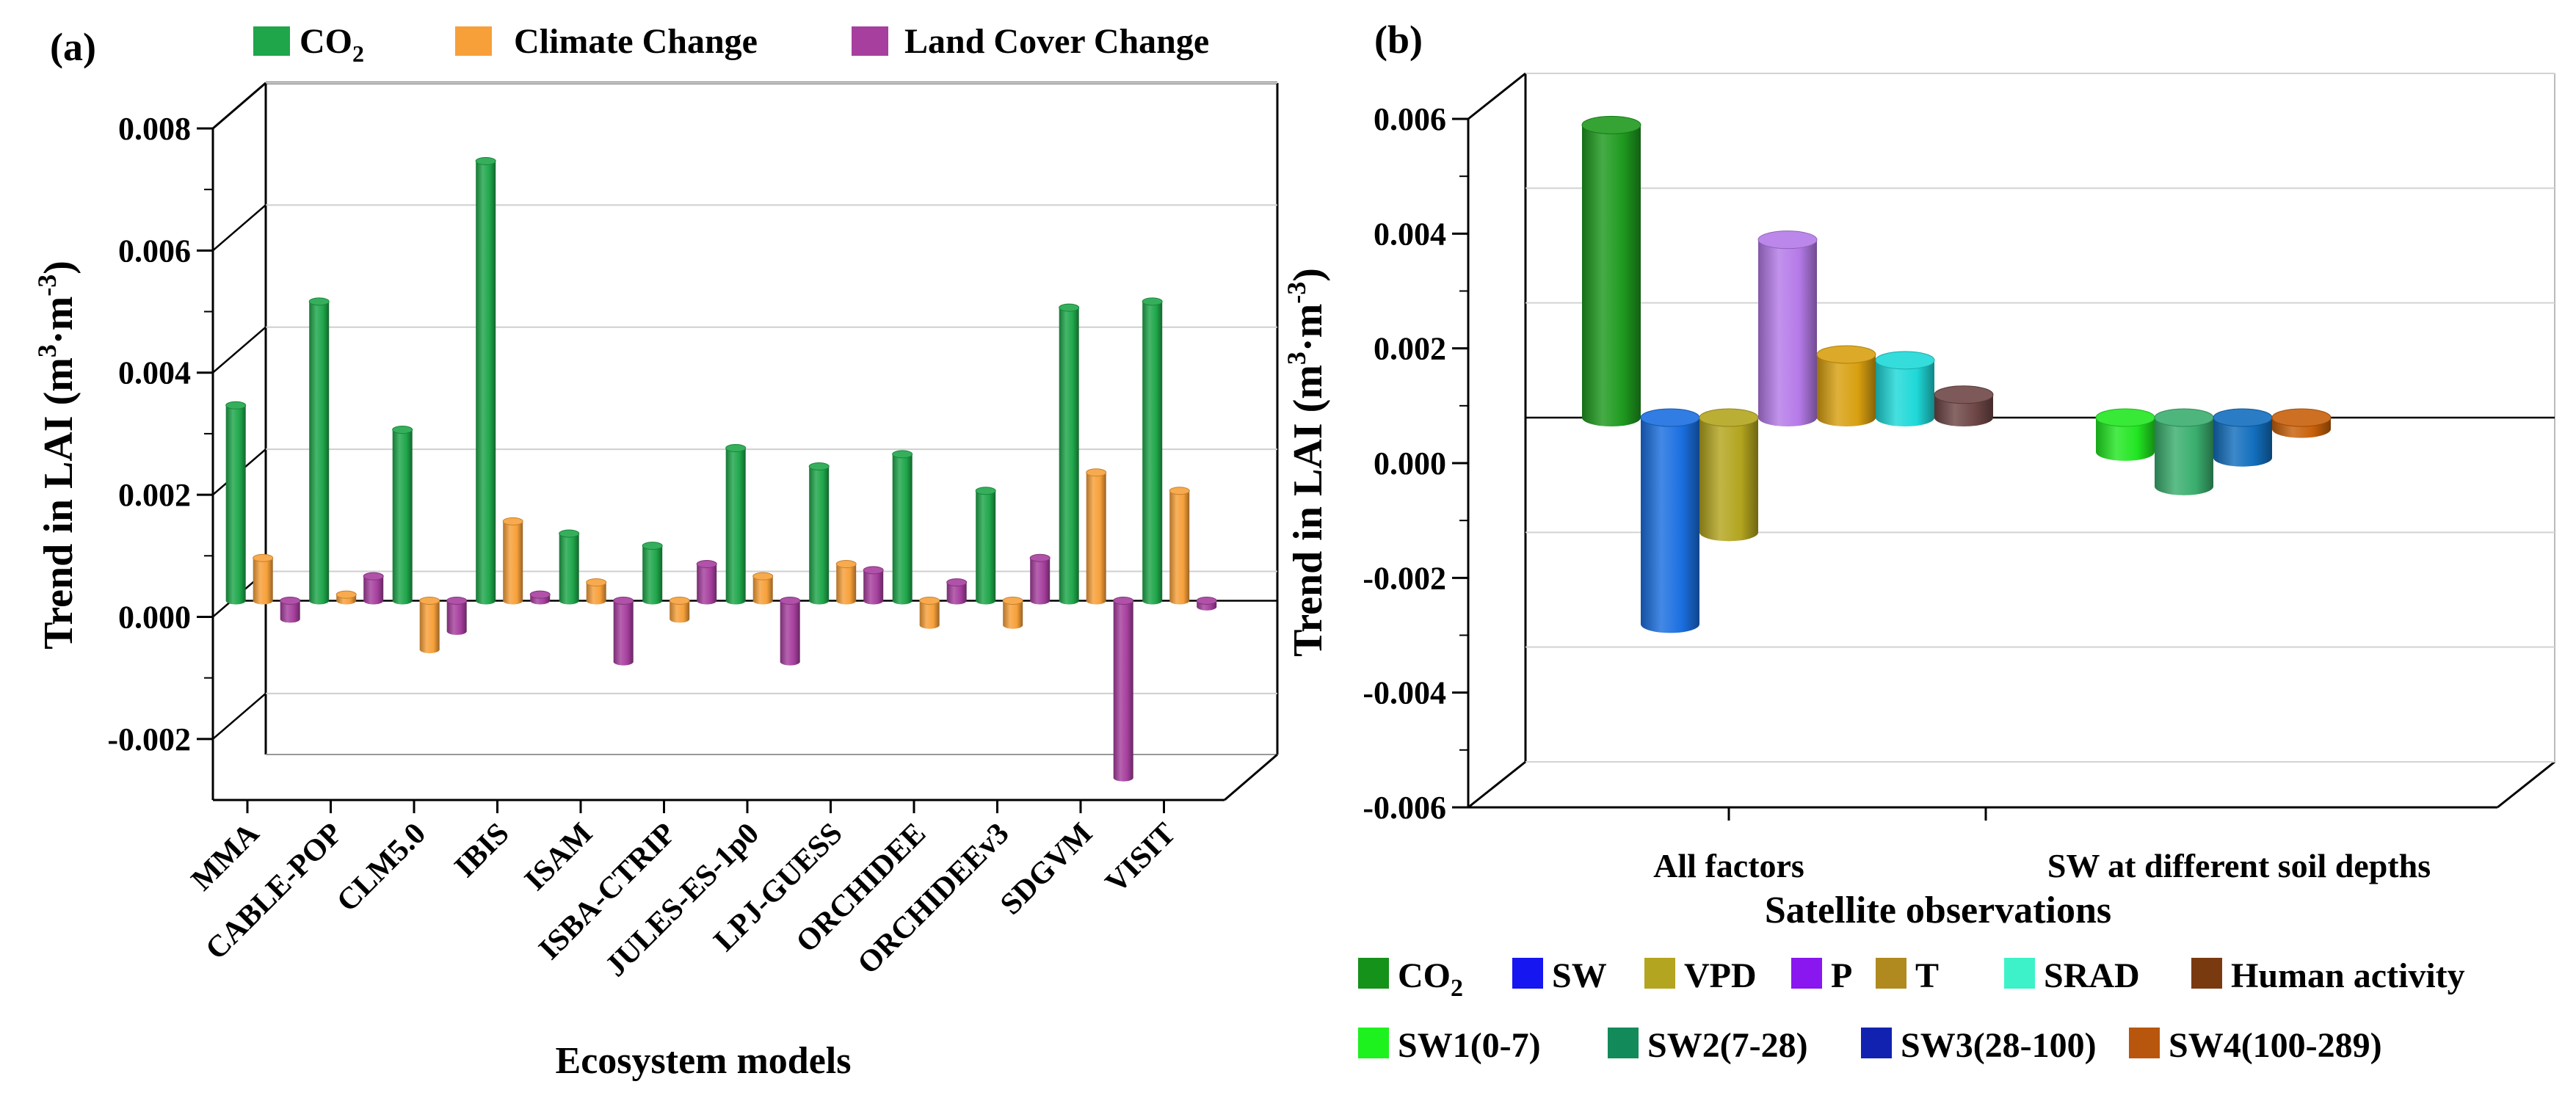 The height and width of the screenshot is (1109, 2576). I want to click on legend-label-climate-change: Climate Change, so click(636, 41).